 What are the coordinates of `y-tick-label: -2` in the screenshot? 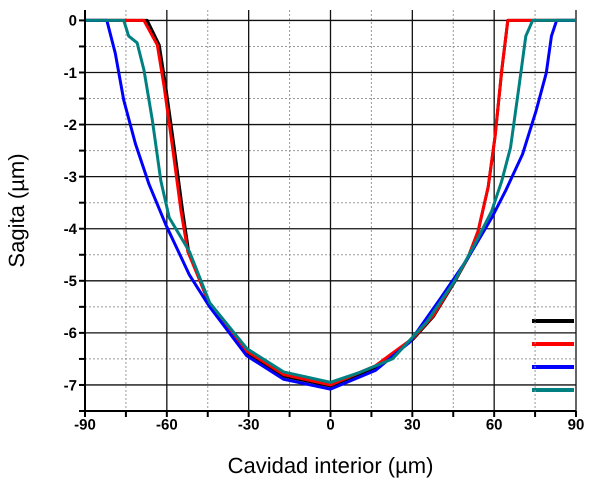 It's located at (70, 125).